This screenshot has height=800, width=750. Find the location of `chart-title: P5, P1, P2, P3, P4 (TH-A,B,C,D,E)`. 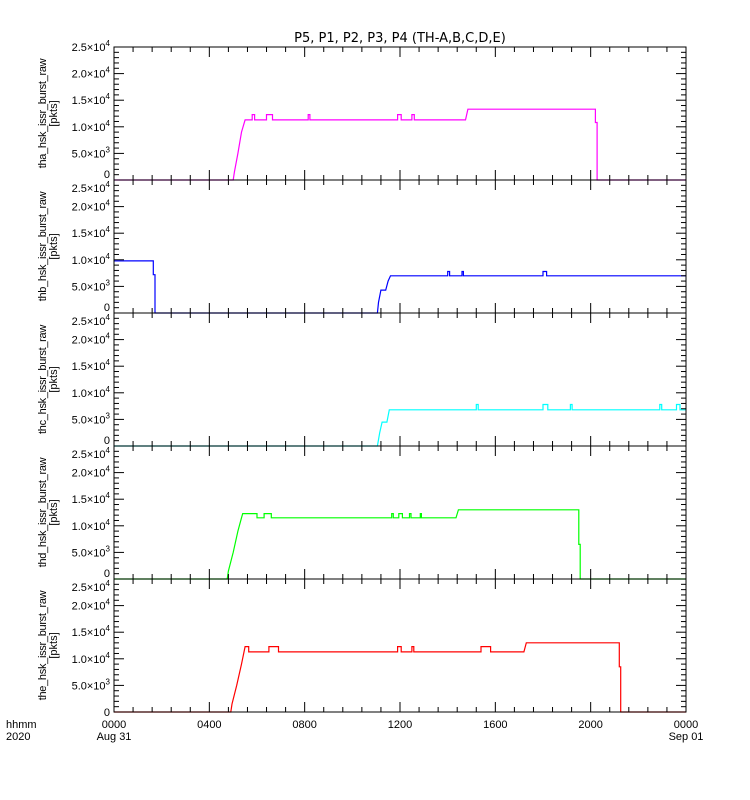

chart-title: P5, P1, P2, P3, P4 (TH-A,B,C,D,E) is located at coordinates (400, 38).